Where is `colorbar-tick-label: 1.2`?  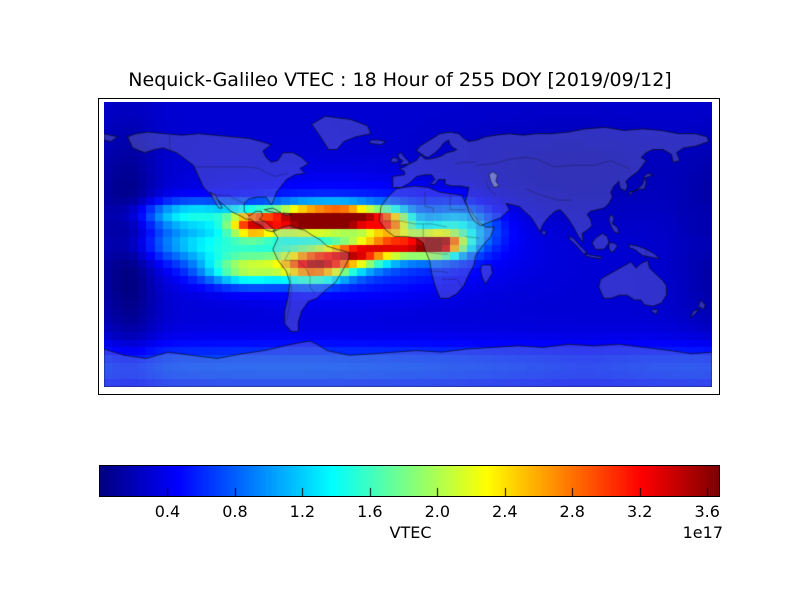 colorbar-tick-label: 1.2 is located at coordinates (302, 511).